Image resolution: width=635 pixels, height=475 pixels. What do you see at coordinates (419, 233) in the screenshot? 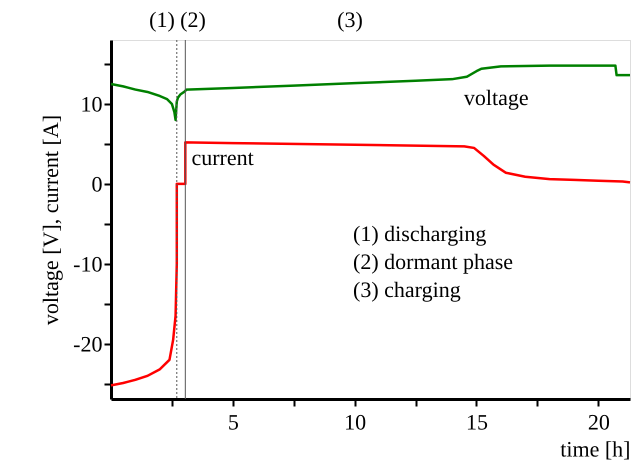
I see `annotation: (1) discharging` at bounding box center [419, 233].